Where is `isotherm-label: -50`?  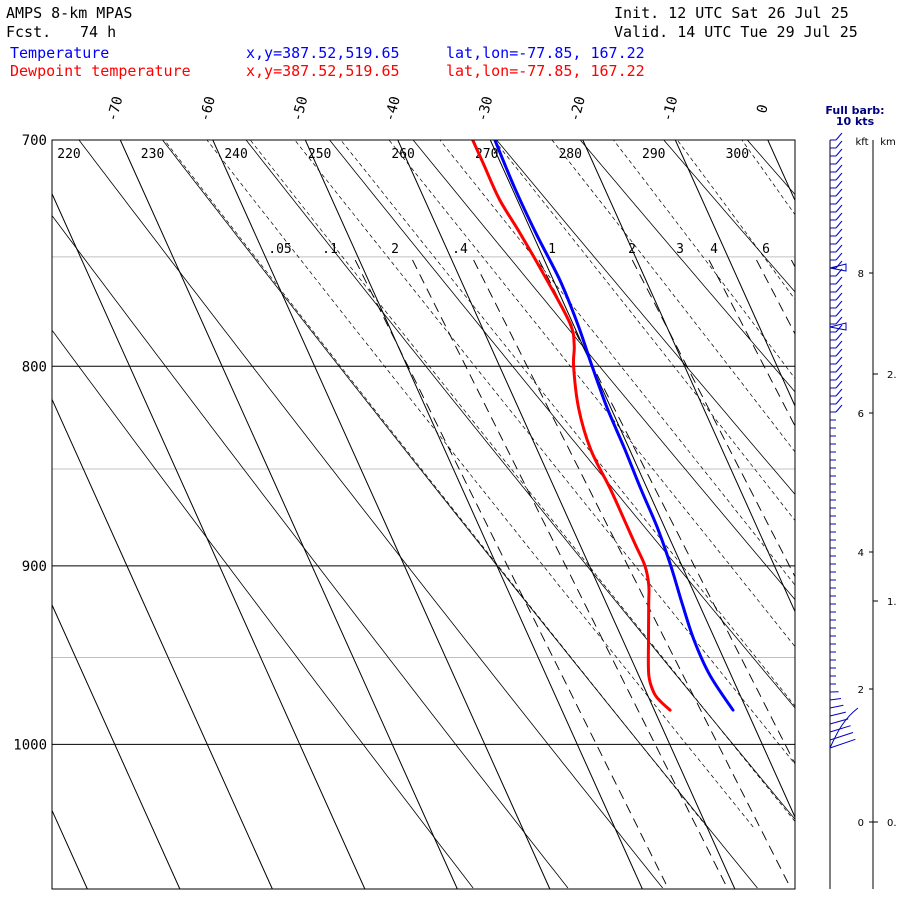
isotherm-label: -50 is located at coordinates (300, 109).